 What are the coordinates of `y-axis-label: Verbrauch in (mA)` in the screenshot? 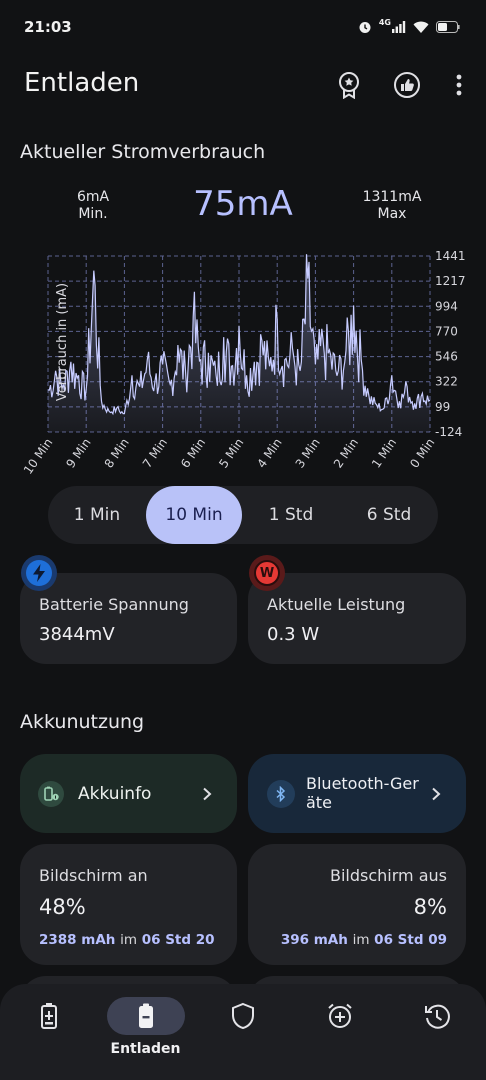 It's located at (62, 342).